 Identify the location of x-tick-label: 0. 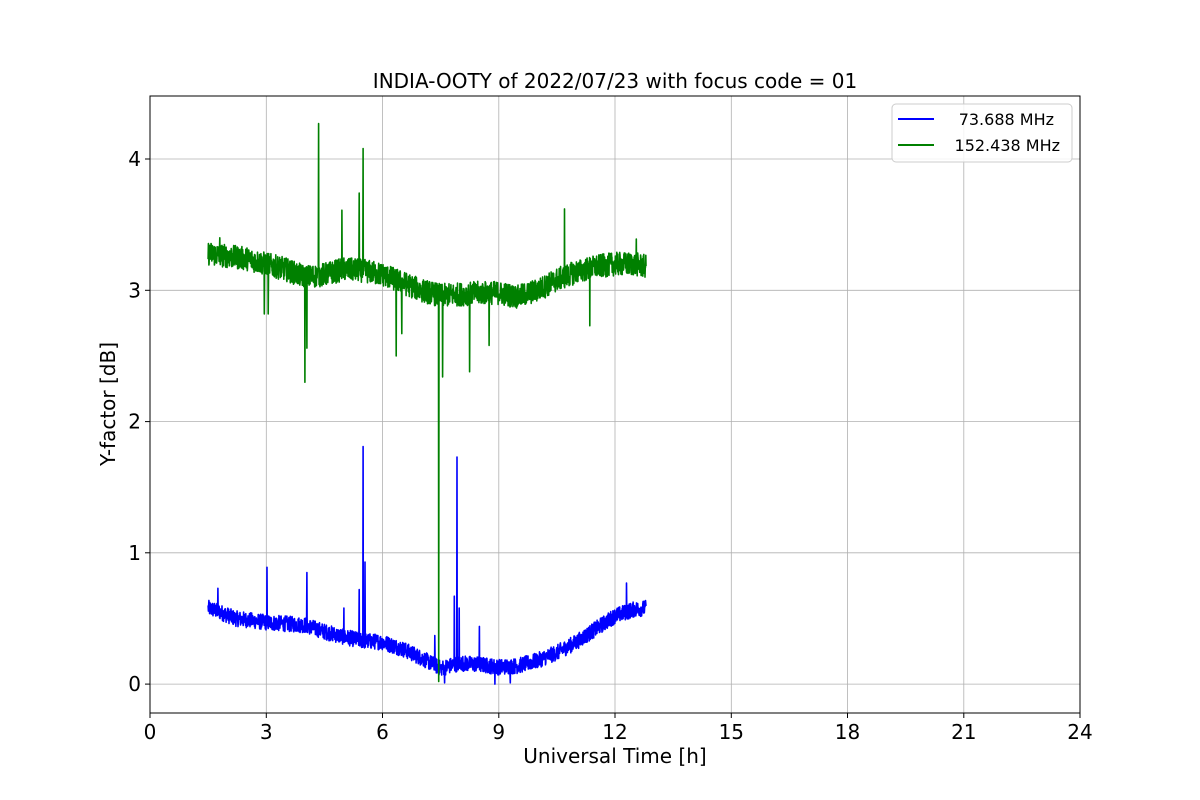
(150, 732).